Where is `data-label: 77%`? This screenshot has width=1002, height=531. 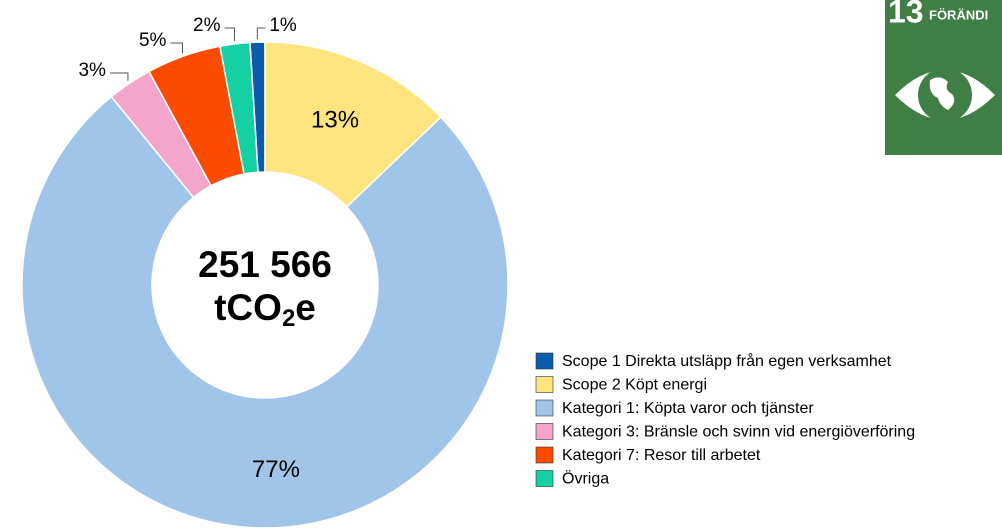 data-label: 77% is located at coordinates (276, 469).